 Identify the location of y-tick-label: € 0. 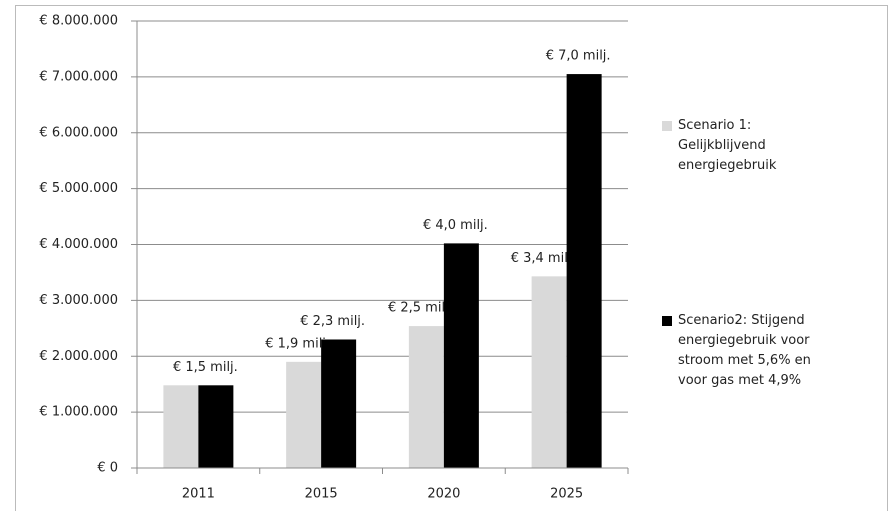
(107, 468).